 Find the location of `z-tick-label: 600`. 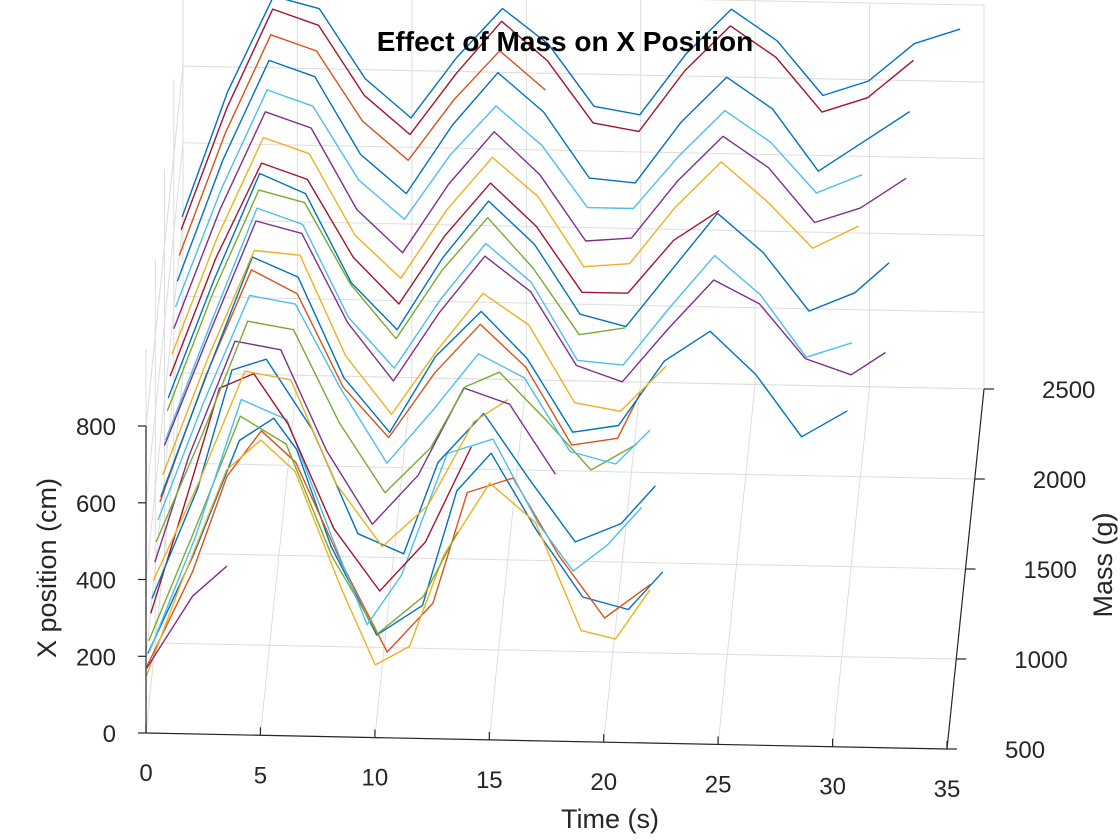

z-tick-label: 600 is located at coordinates (96, 504).